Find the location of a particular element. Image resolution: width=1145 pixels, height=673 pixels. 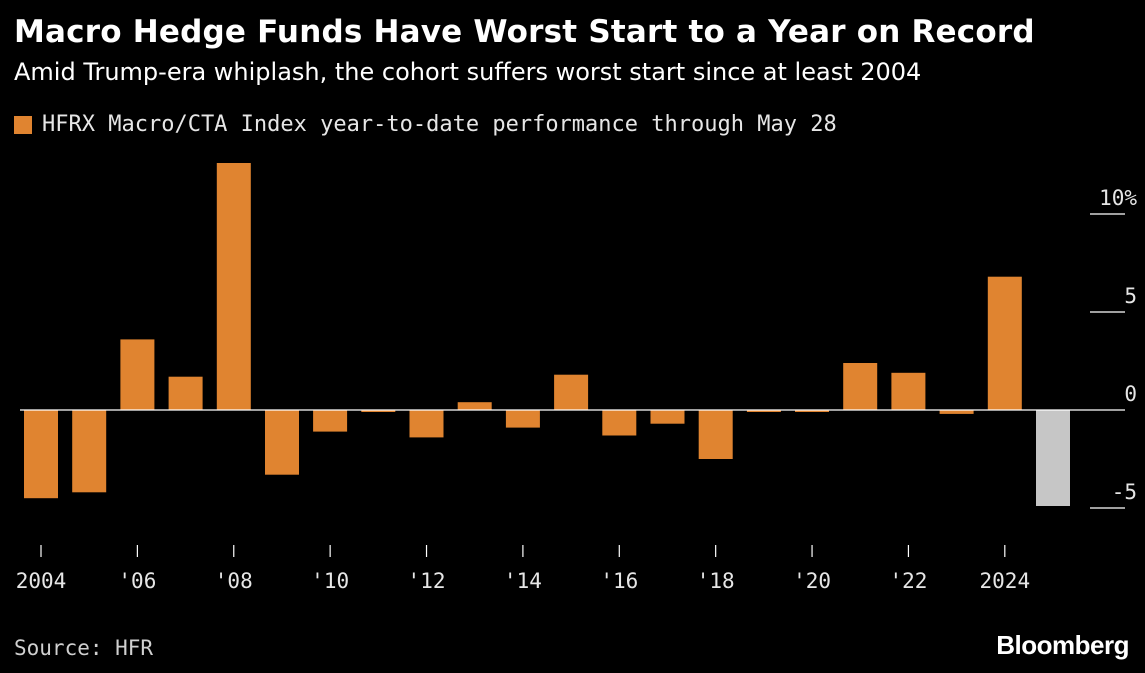

bar-2009 is located at coordinates (282, 442).